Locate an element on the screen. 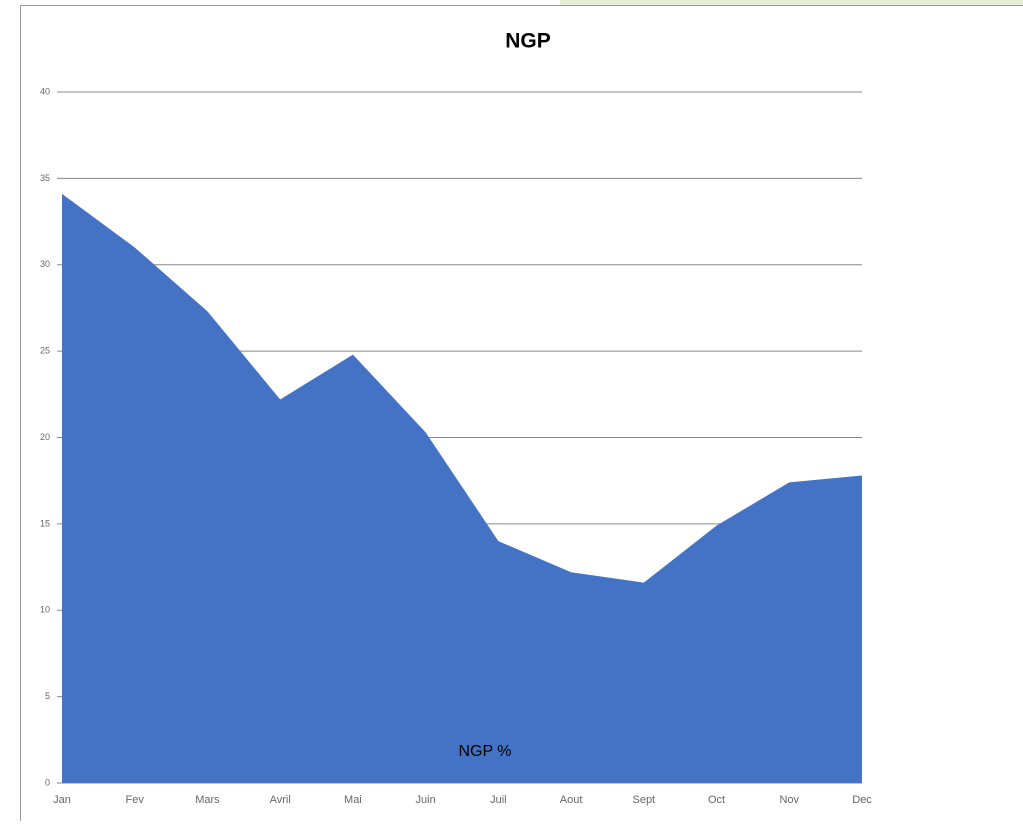 Image resolution: width=1023 pixels, height=826 pixels. y-tick-label: 40 is located at coordinates (45, 91).